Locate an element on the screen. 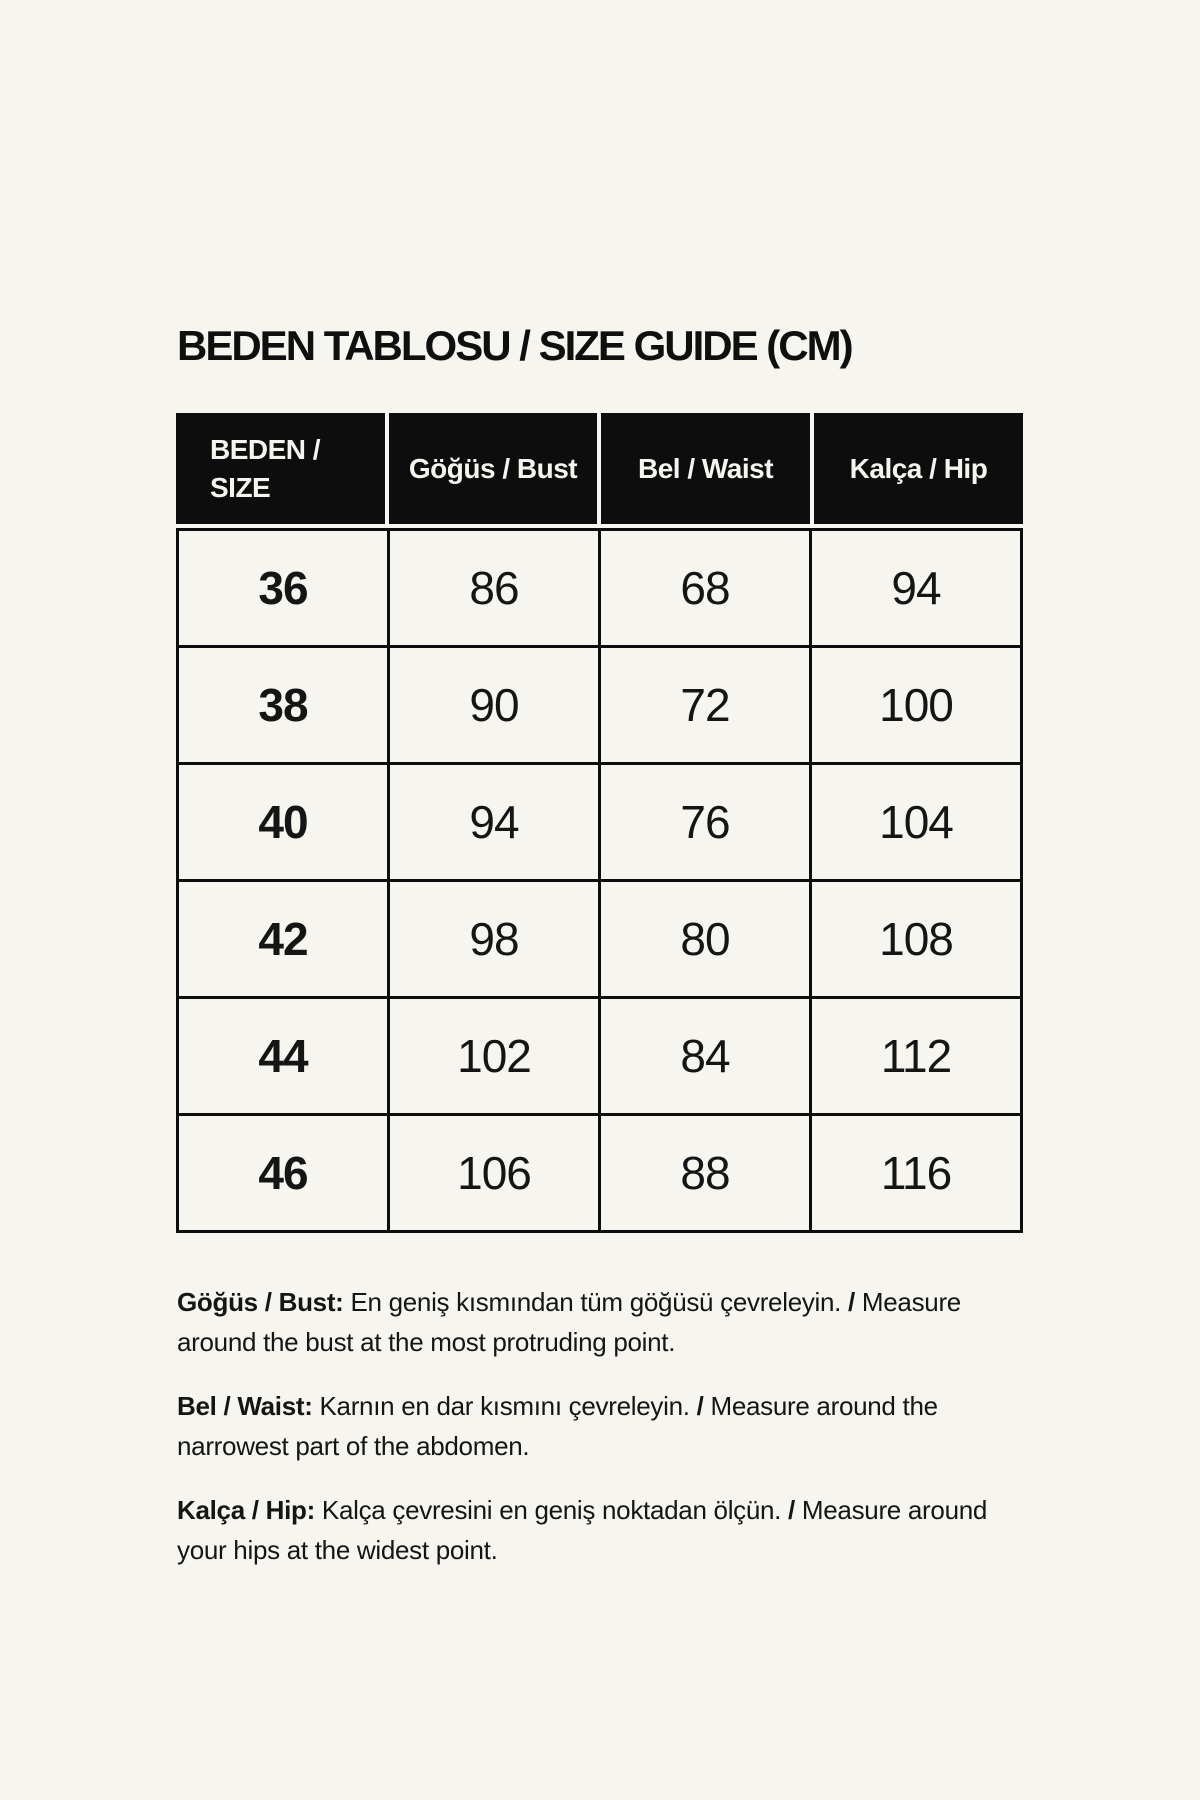 The height and width of the screenshot is (1800, 1200). bust-value-row-36: 86 is located at coordinates (494, 588).